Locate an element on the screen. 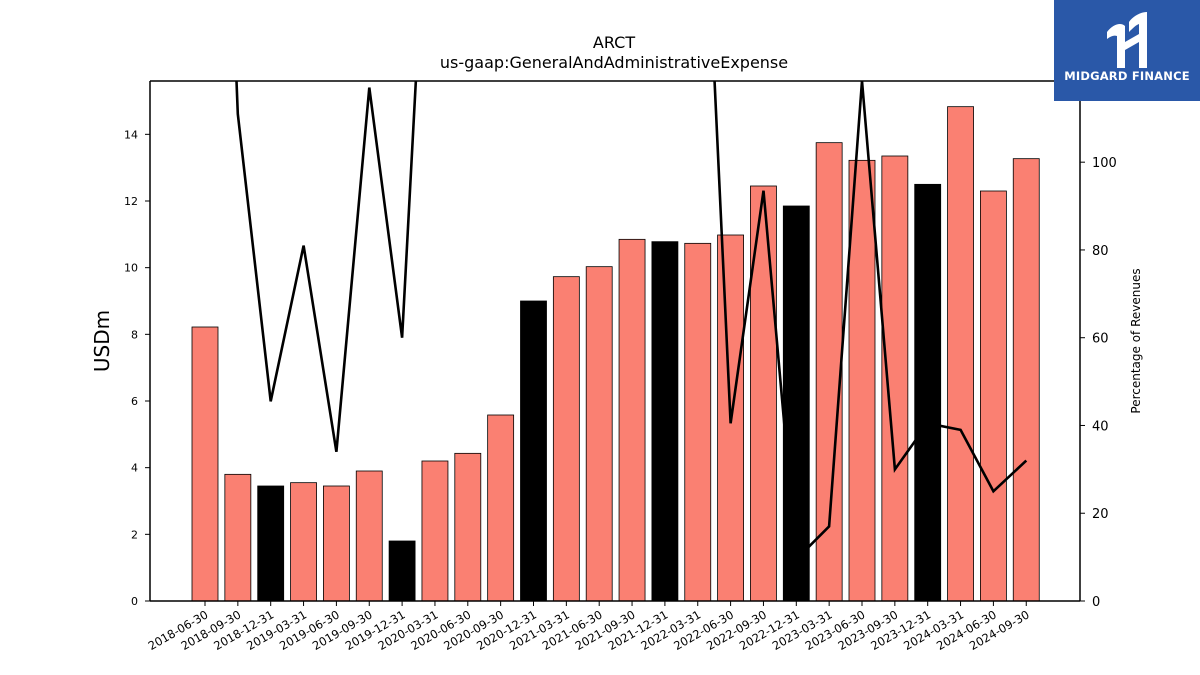 Image resolution: width=1200 pixels, height=675 pixels. y2-tick-label: 60 is located at coordinates (1100, 339).